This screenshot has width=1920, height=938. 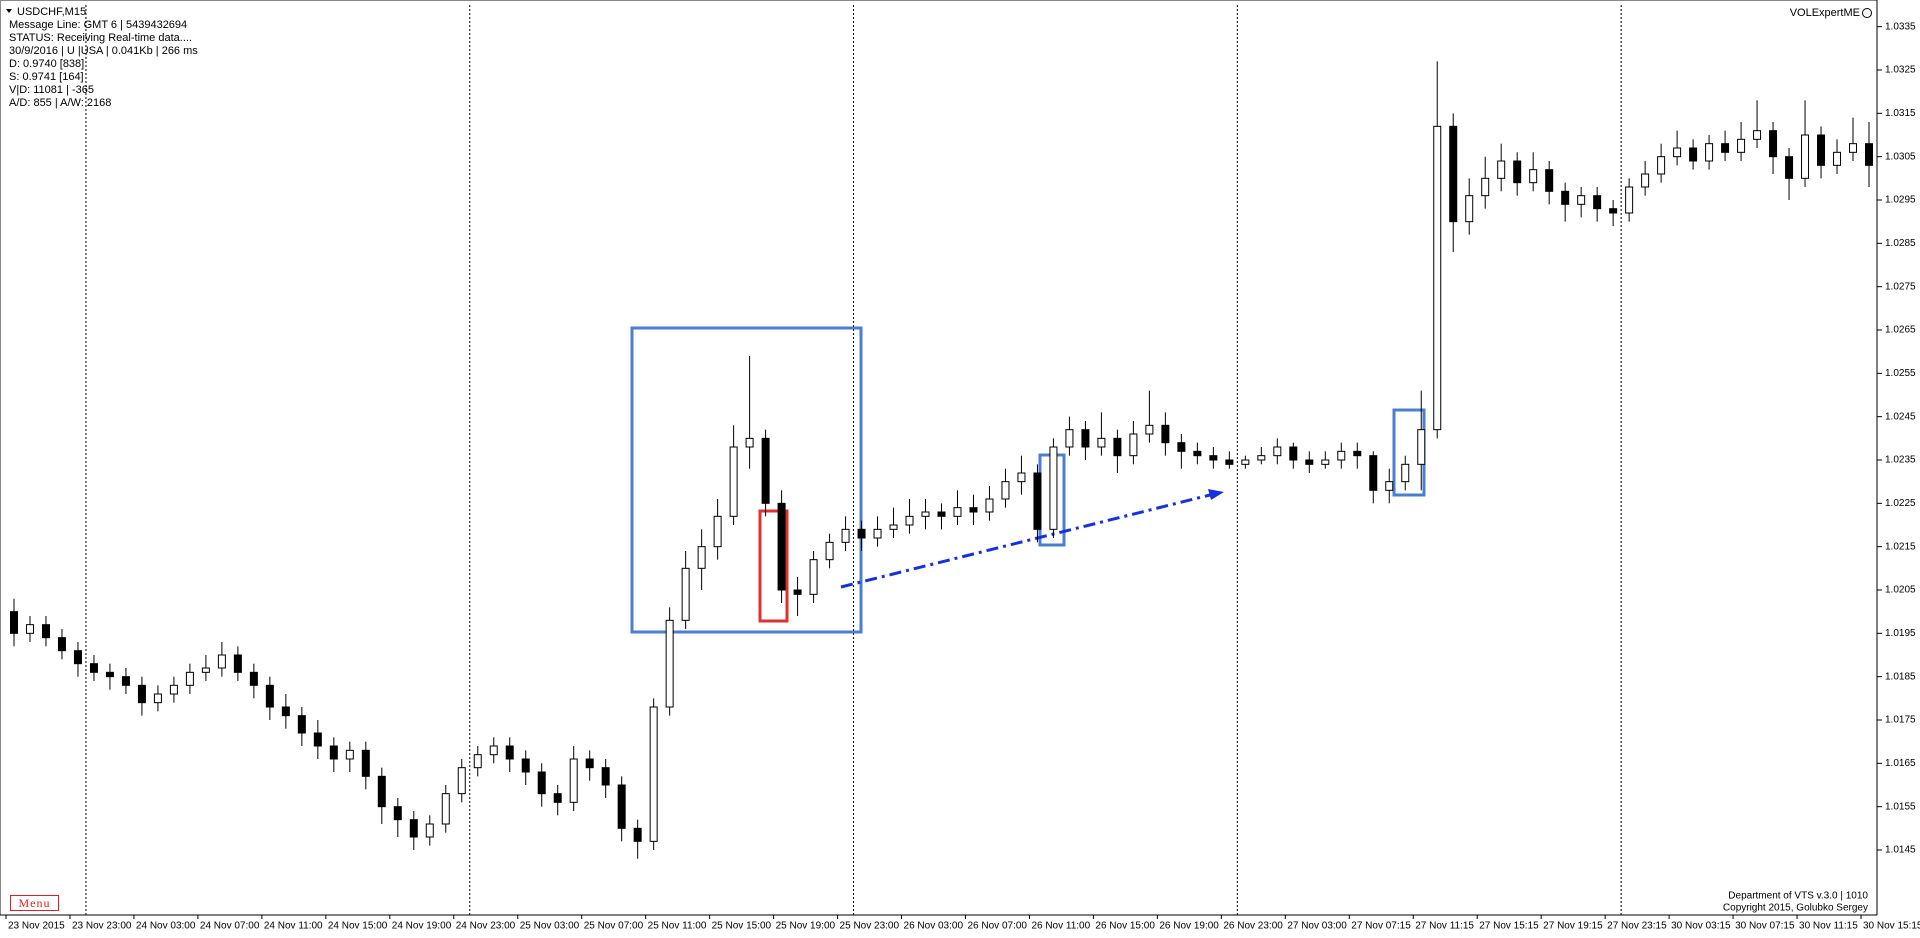 What do you see at coordinates (806, 926) in the screenshot?
I see `x-tick-label: 25 Nov 19:00` at bounding box center [806, 926].